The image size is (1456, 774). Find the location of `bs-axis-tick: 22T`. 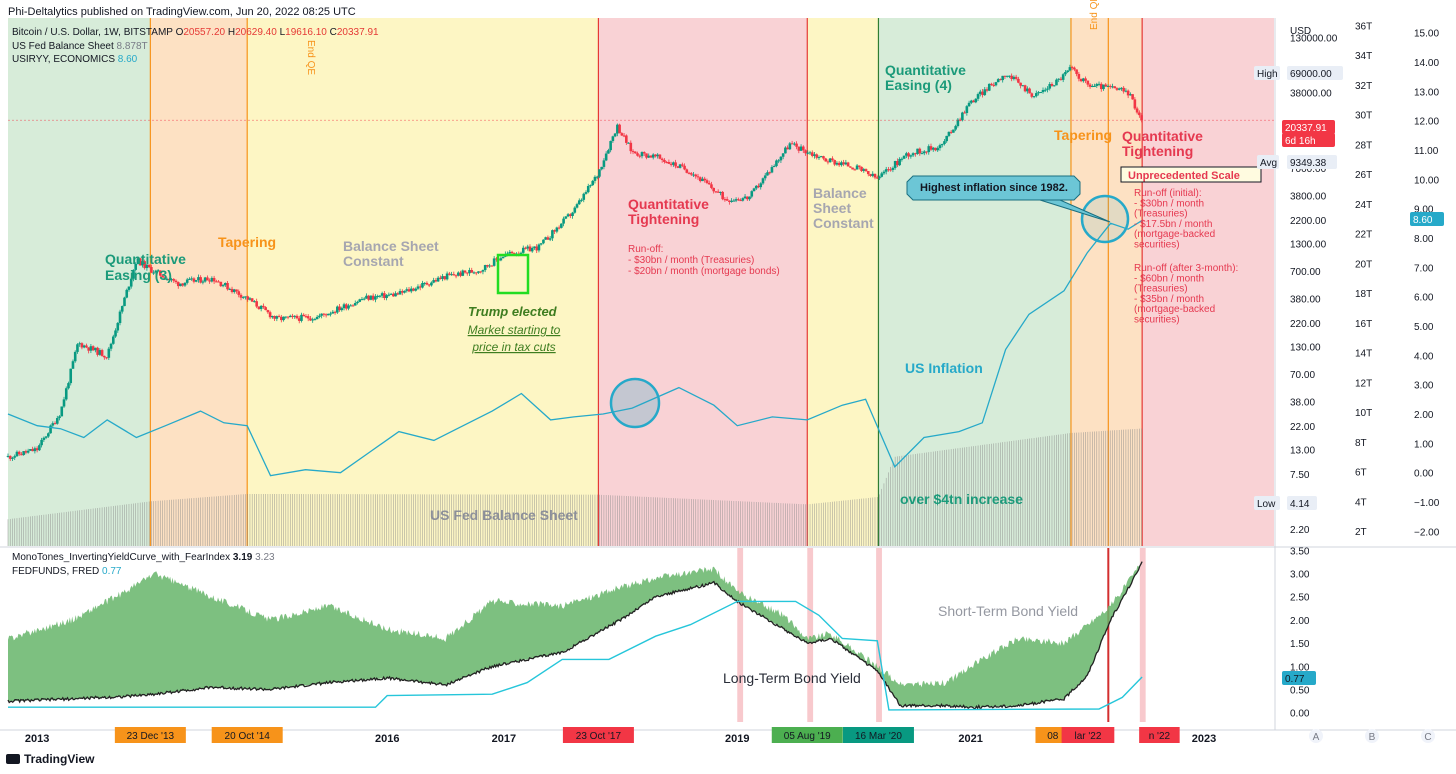

bs-axis-tick: 22T is located at coordinates (1363, 235).